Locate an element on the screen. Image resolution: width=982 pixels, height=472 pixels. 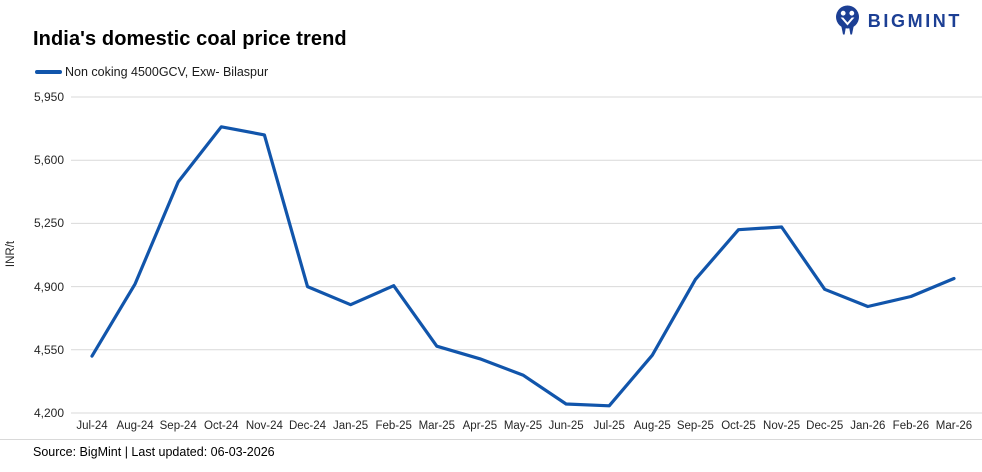
footer-divider is located at coordinates (491, 439).